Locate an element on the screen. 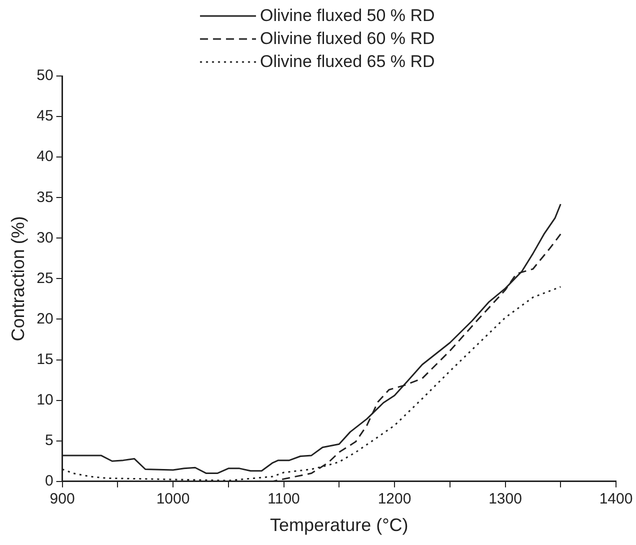  y-tick-label: 25 is located at coordinates (45, 278).